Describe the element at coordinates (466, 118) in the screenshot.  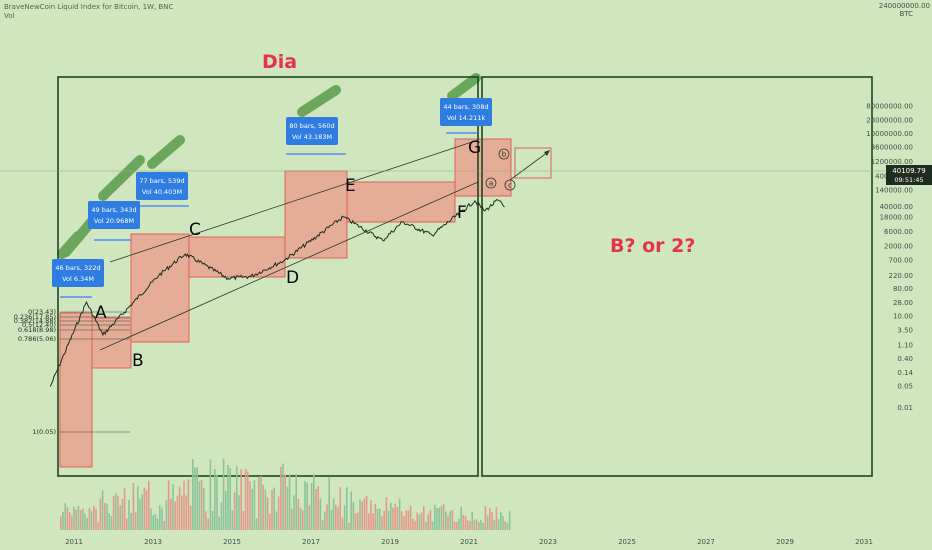
I see `measure-vol-text: Vol 14.211k` at that location.